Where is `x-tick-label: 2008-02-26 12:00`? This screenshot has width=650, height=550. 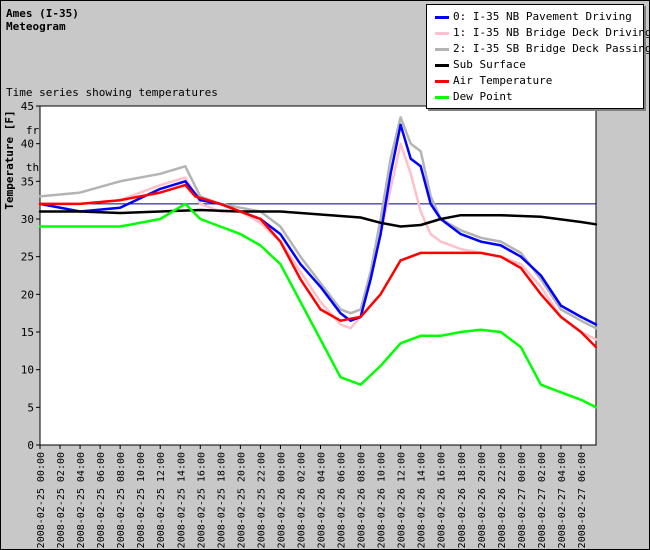 x-tick-label: 2008-02-26 12:00 is located at coordinates (402, 500).